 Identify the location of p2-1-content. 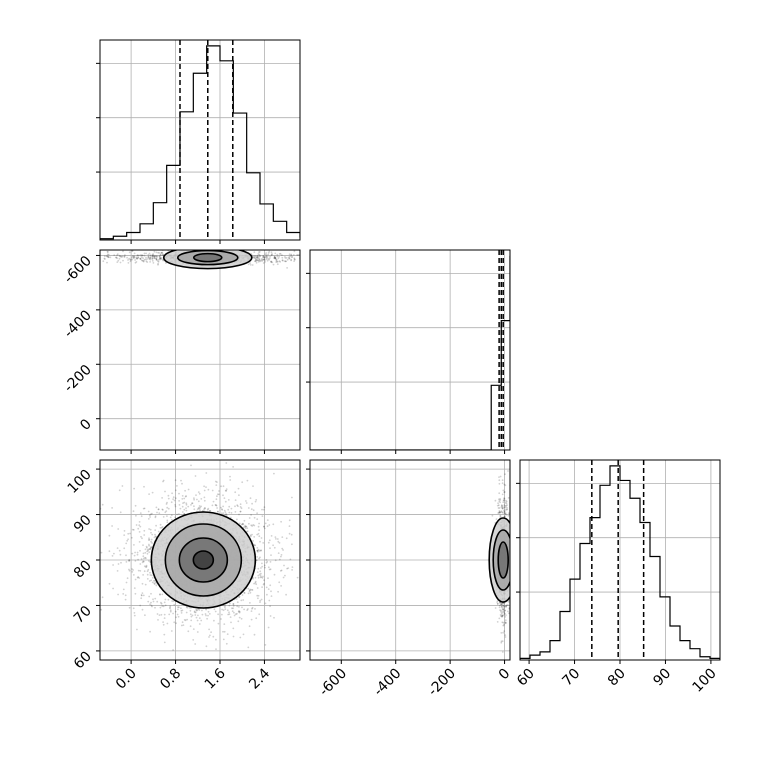
(410, 560).